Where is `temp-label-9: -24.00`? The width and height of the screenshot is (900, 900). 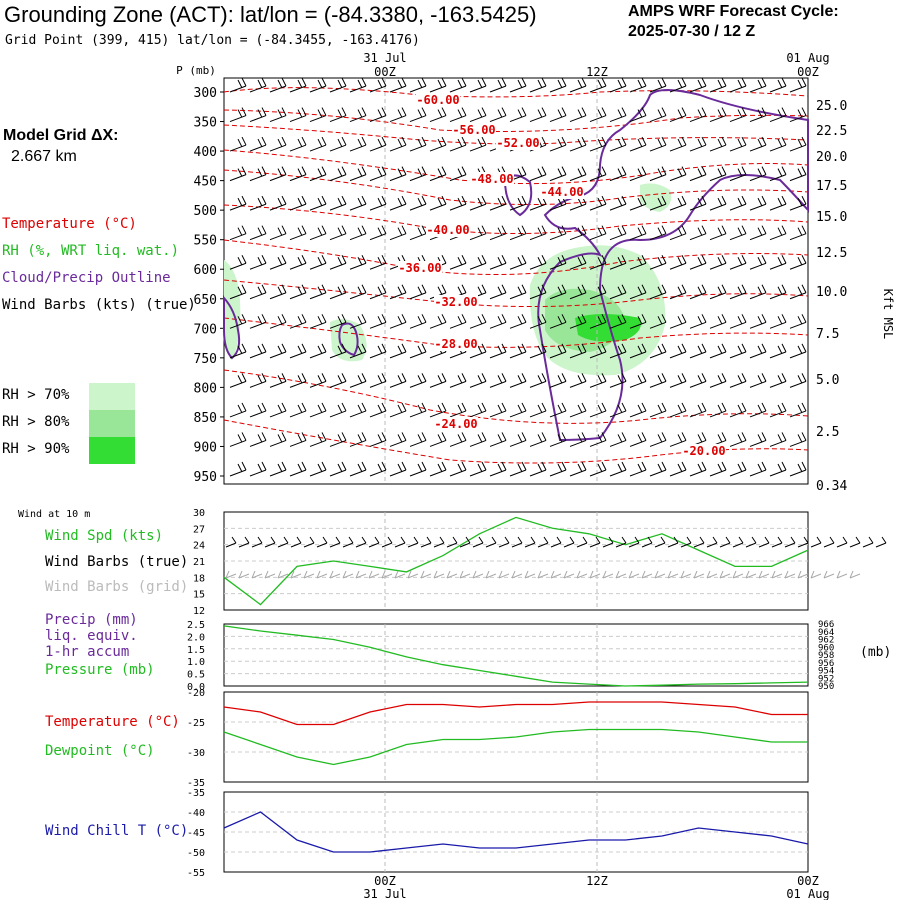 temp-label-9: -24.00 is located at coordinates (455, 424).